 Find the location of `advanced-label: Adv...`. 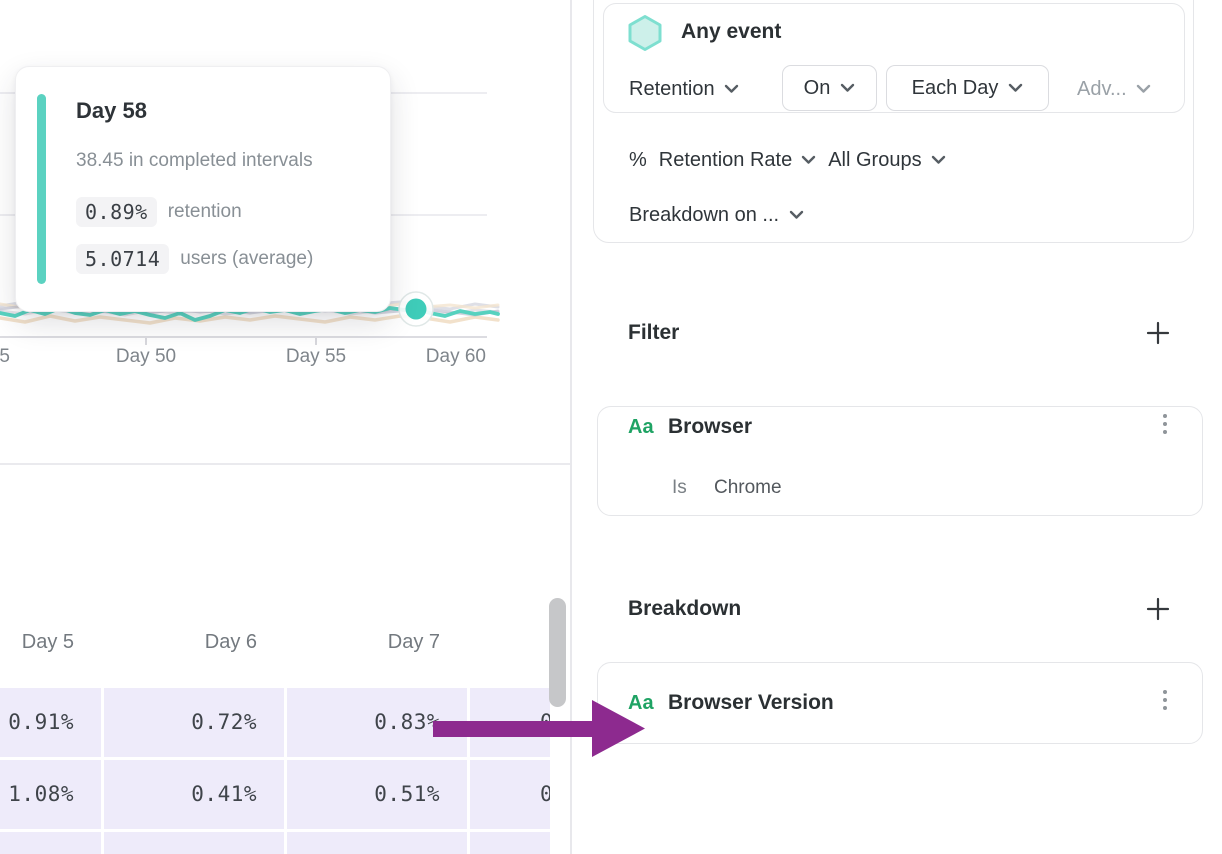

advanced-label: Adv... is located at coordinates (1102, 89).